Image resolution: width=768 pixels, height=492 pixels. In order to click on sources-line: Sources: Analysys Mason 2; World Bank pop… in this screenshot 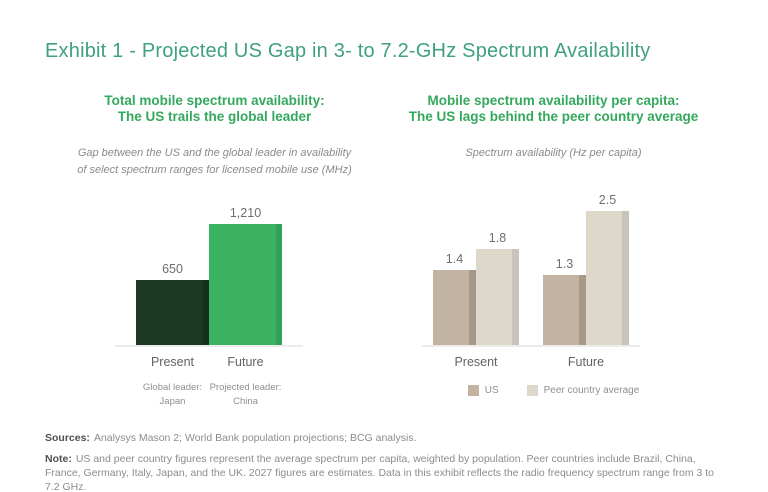, I will do `click(384, 438)`.